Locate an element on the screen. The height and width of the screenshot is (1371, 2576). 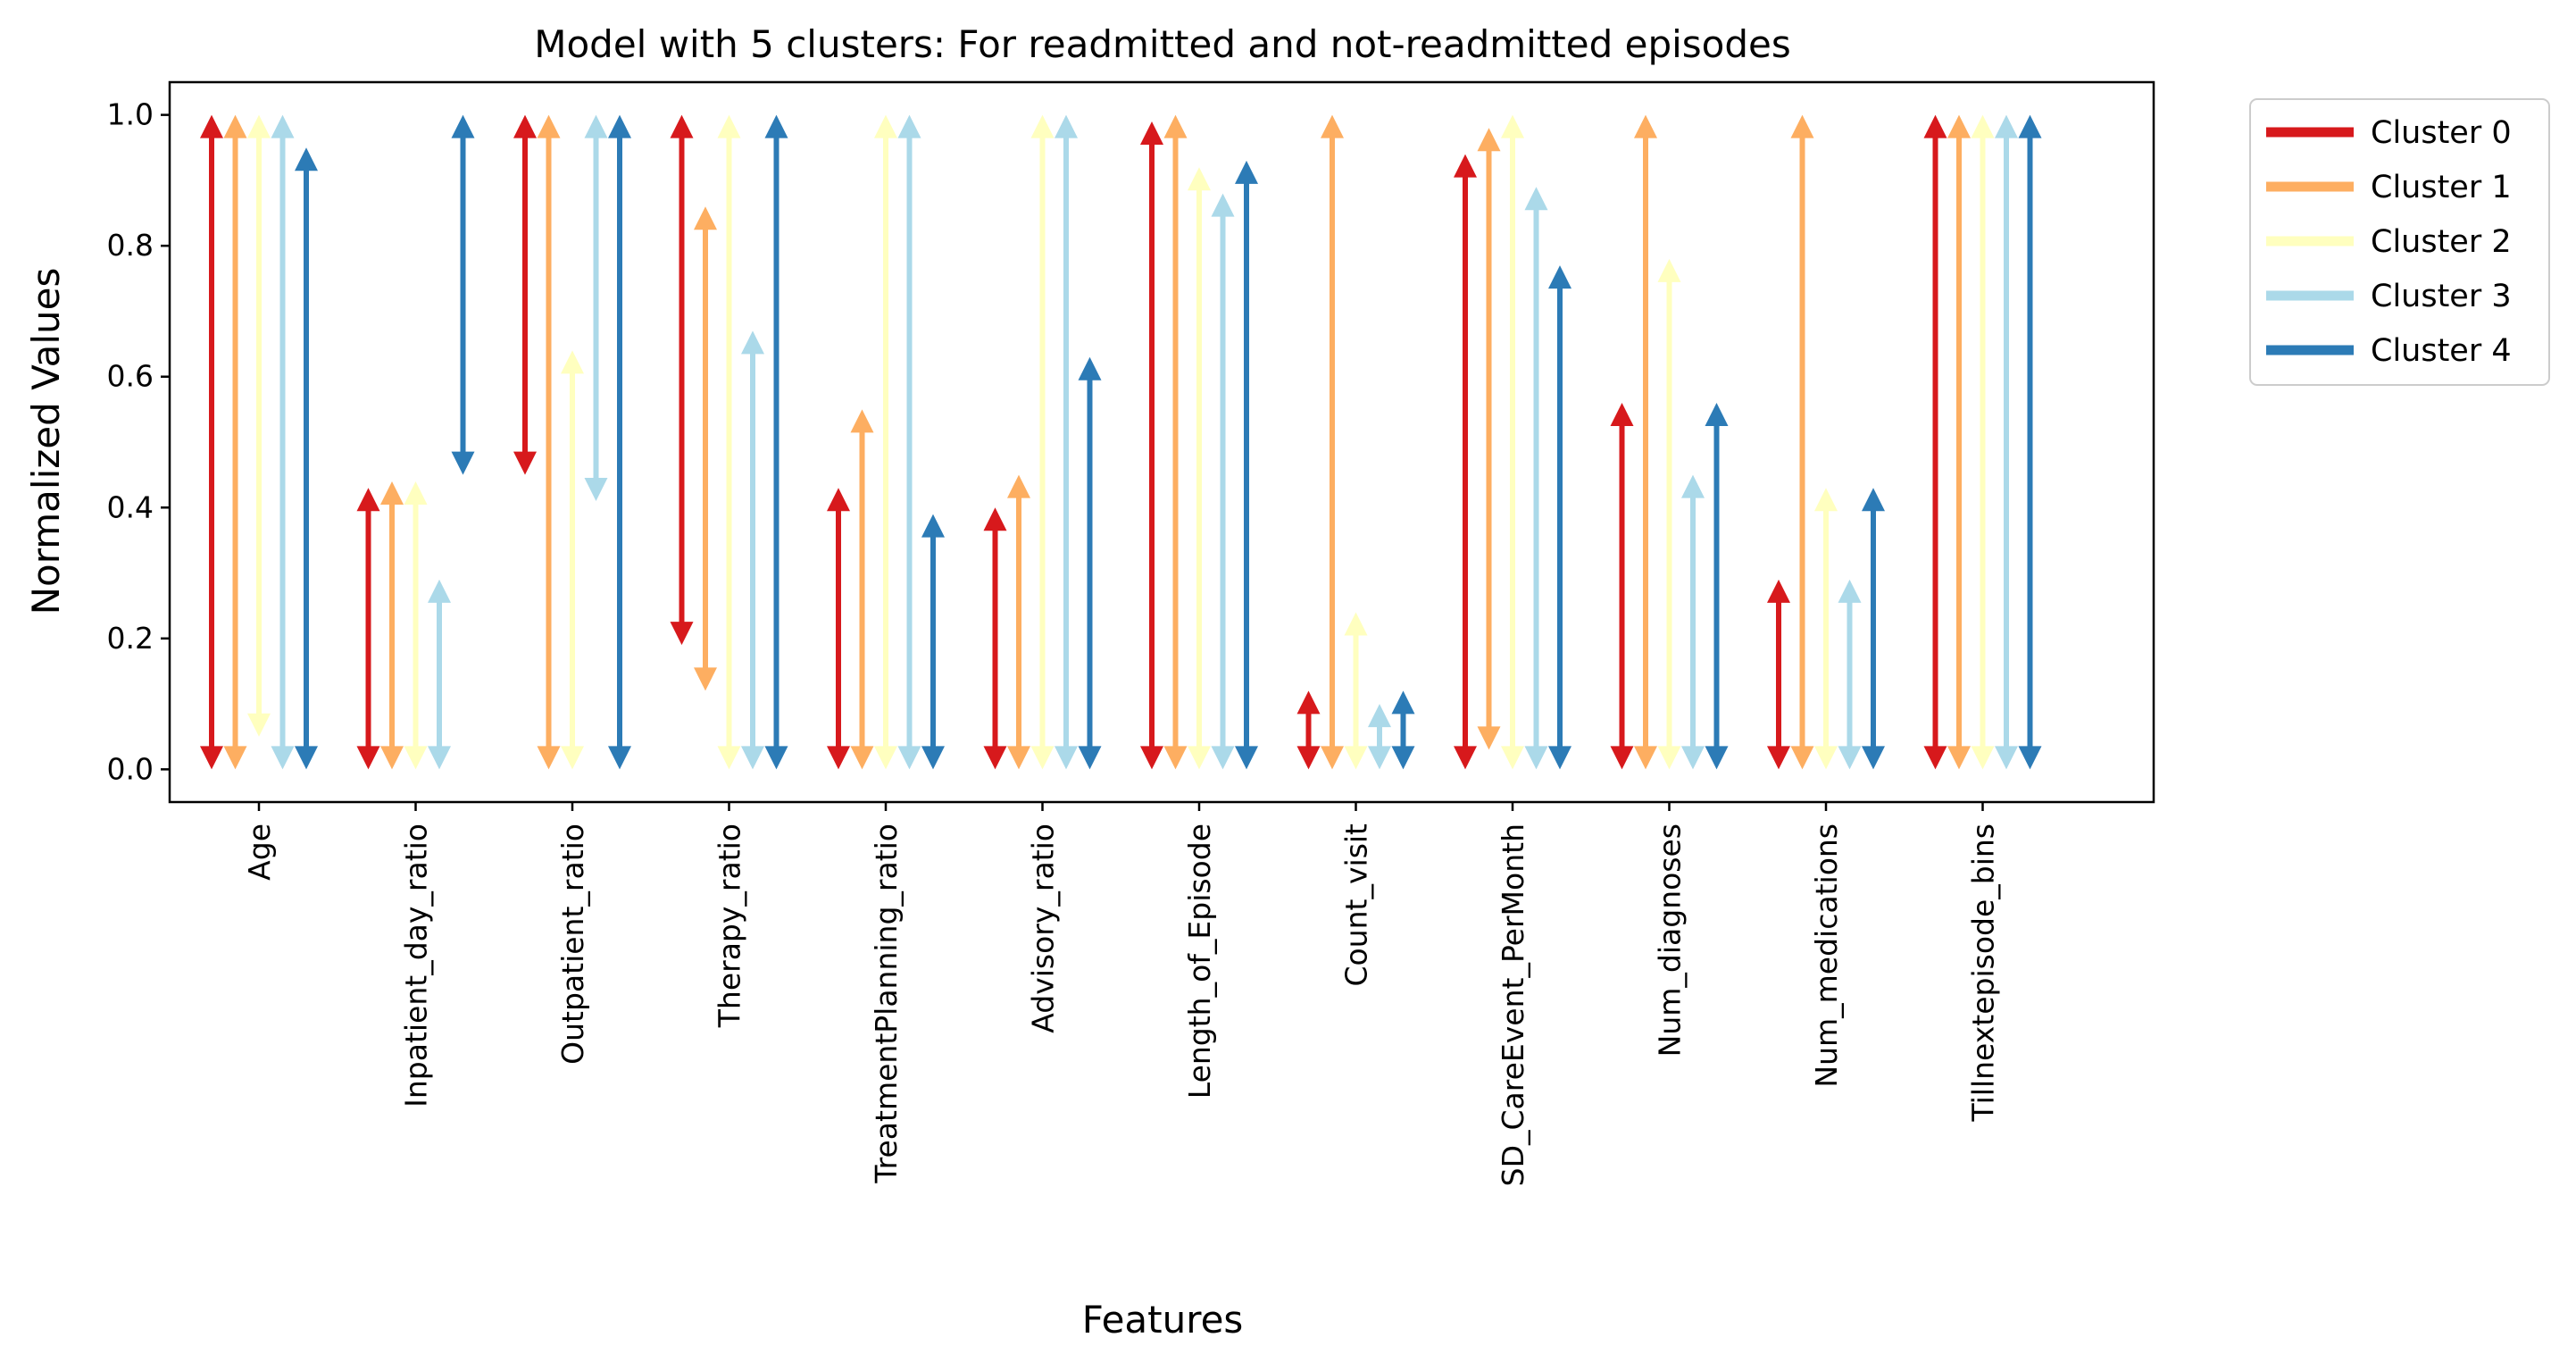
y-tick-label: 0.8 is located at coordinates (130, 245).